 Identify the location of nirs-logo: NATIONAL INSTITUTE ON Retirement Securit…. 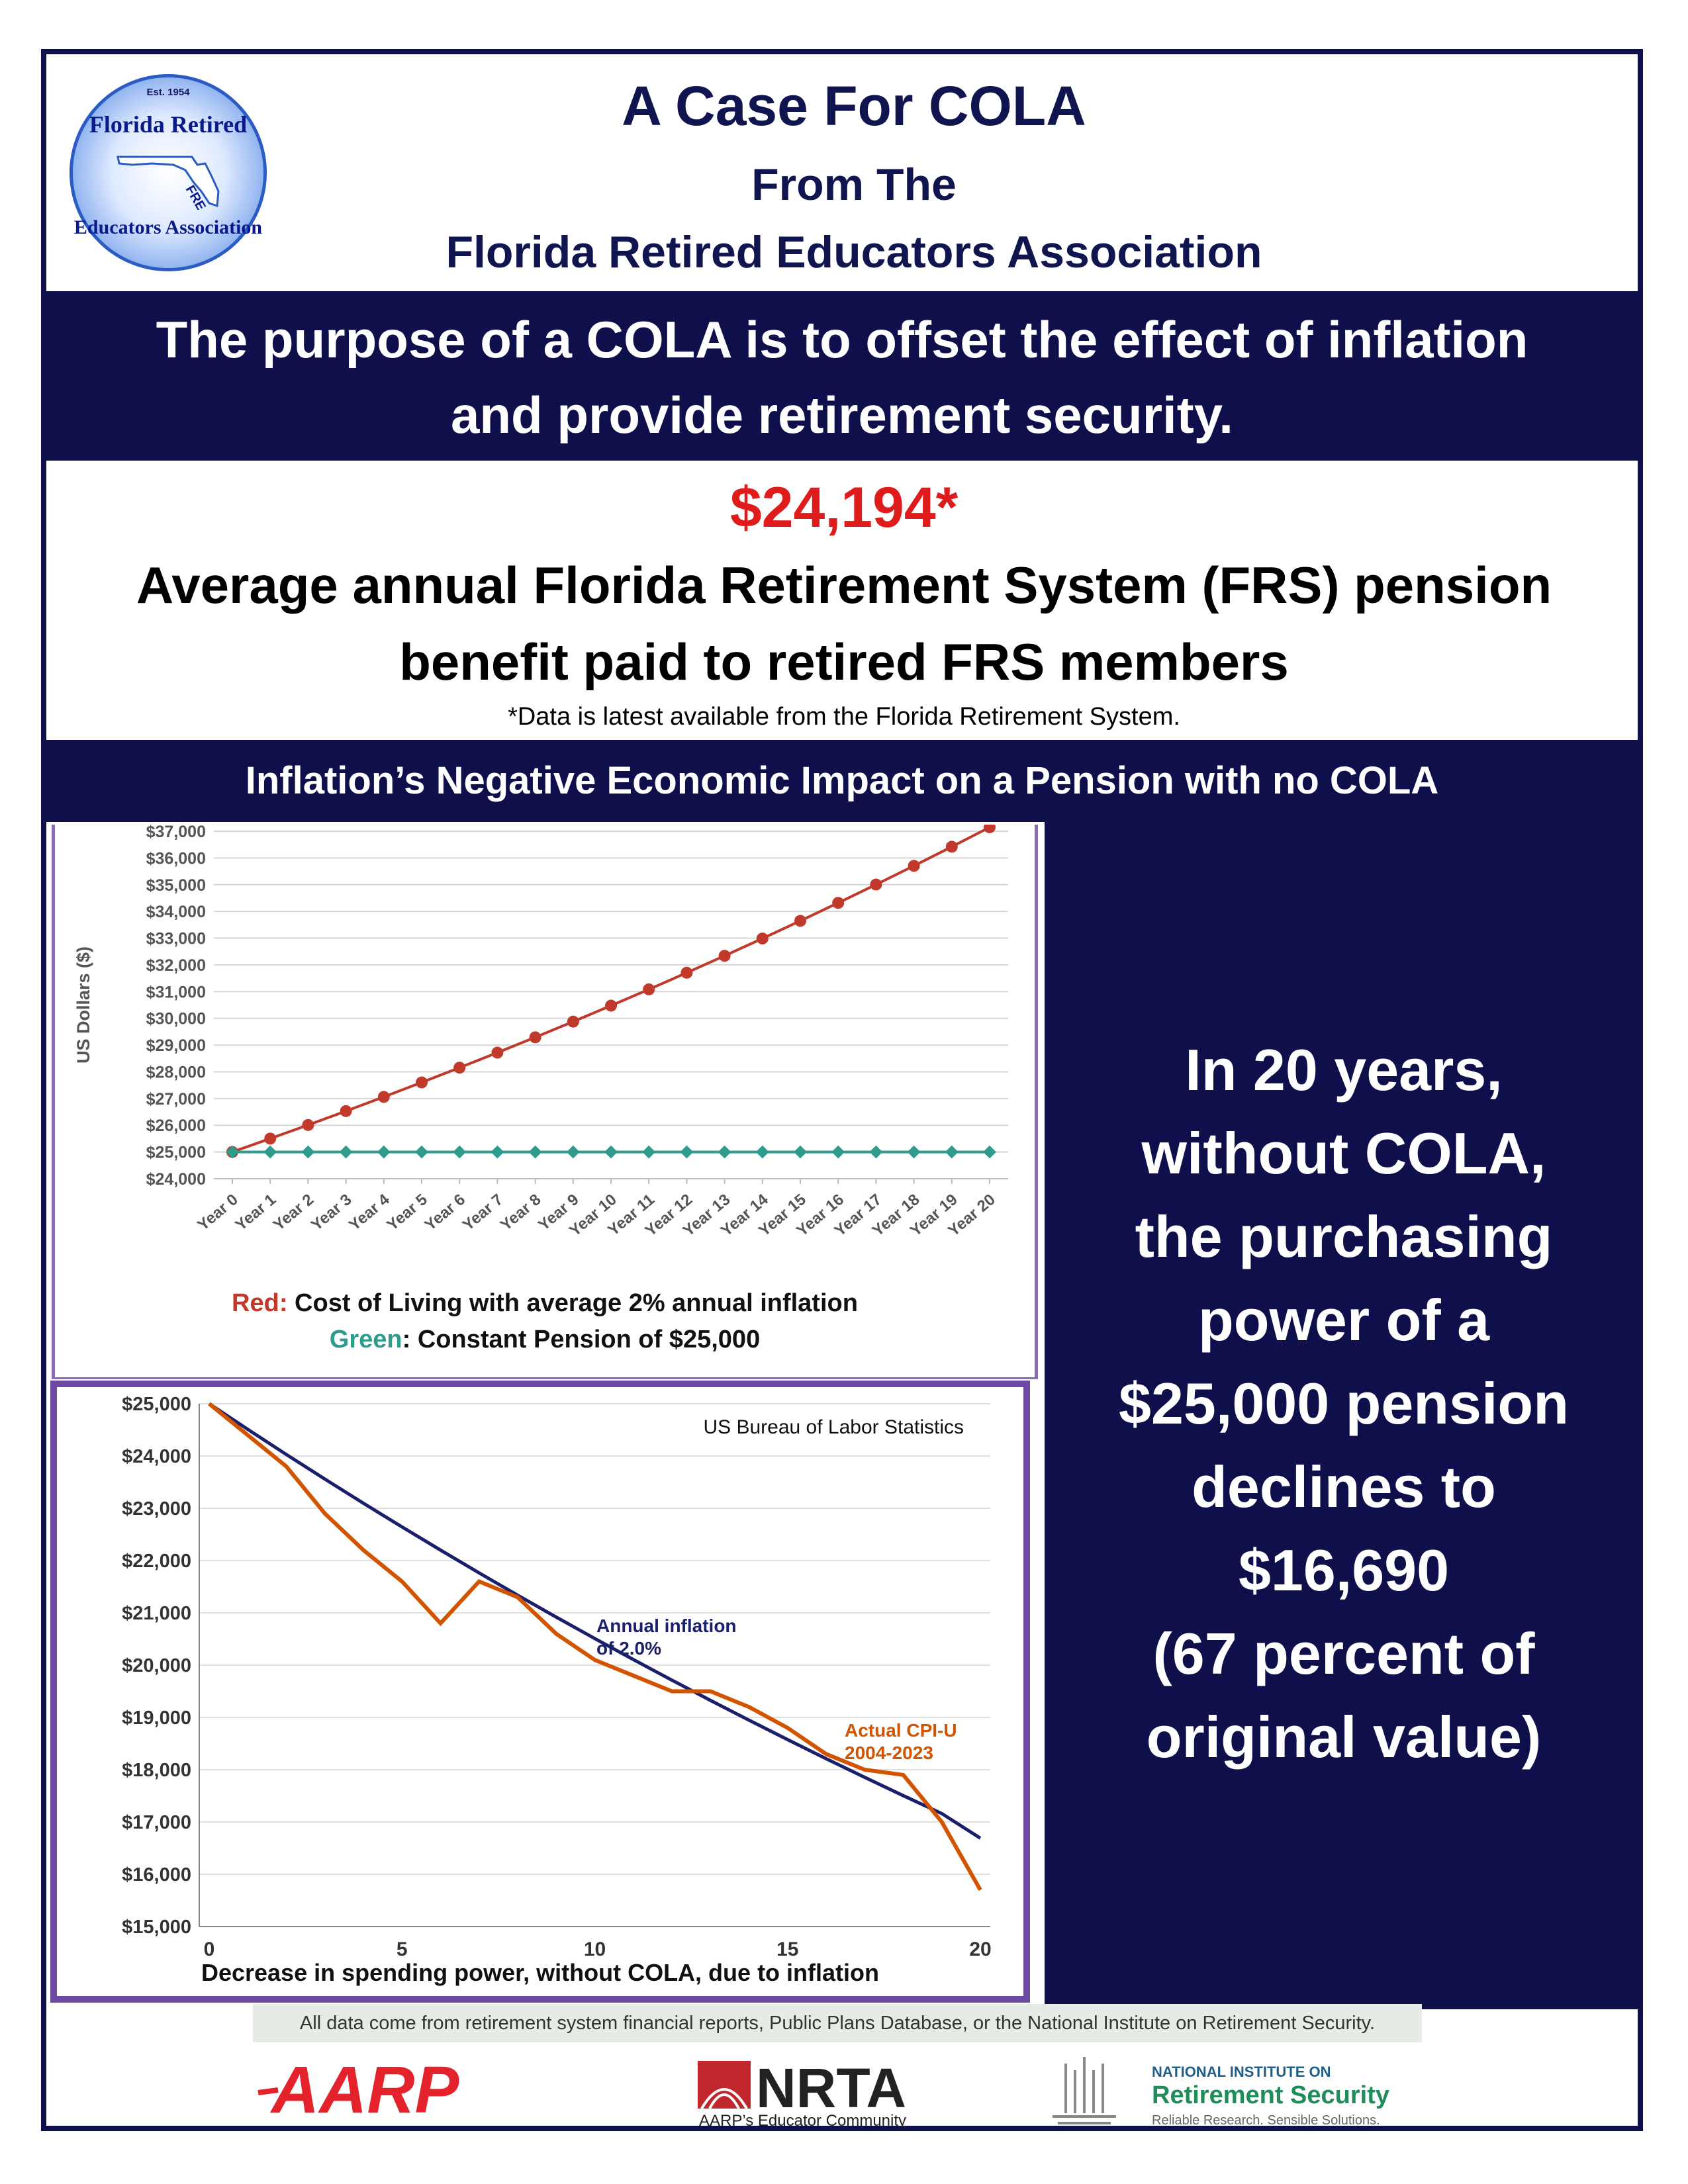
(1221, 2092).